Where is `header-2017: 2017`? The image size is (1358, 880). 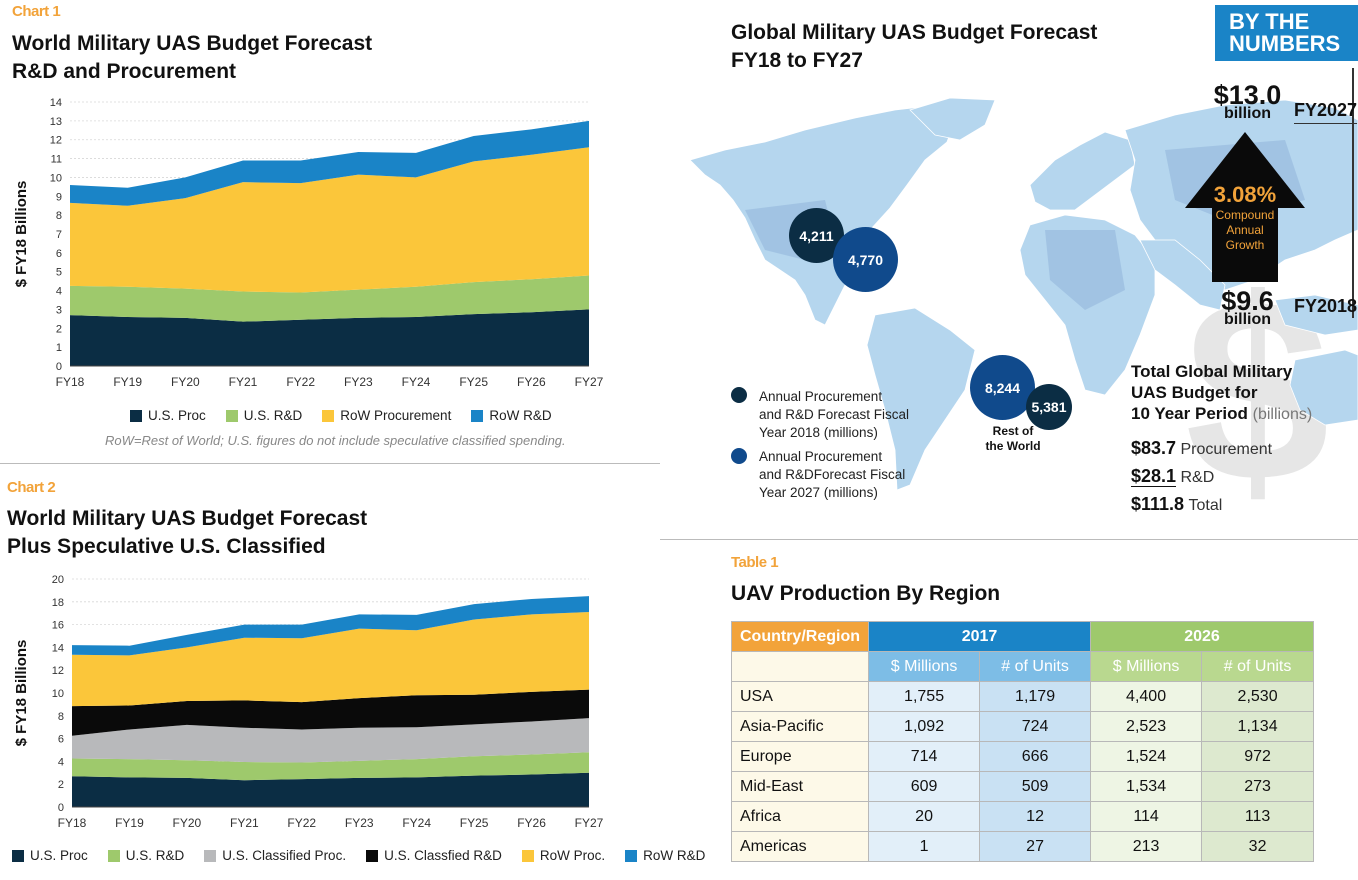
header-2017: 2017 is located at coordinates (979, 636).